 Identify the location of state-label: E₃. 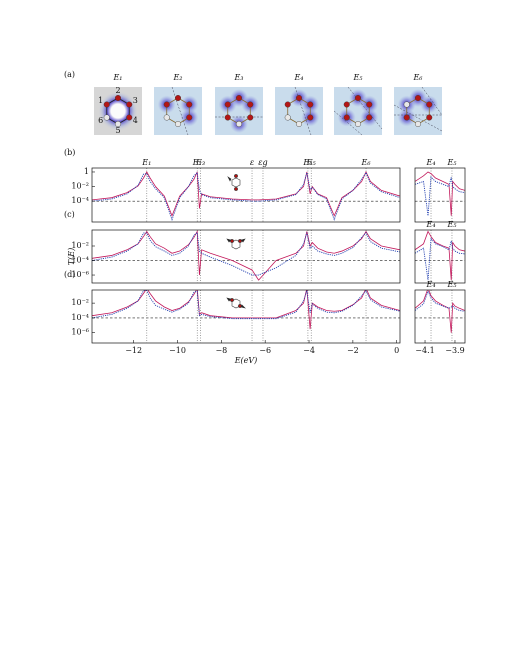
(238, 77).